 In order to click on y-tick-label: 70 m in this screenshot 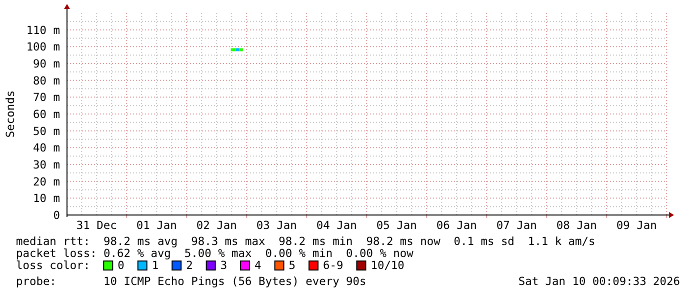, I will do `click(46, 97)`.